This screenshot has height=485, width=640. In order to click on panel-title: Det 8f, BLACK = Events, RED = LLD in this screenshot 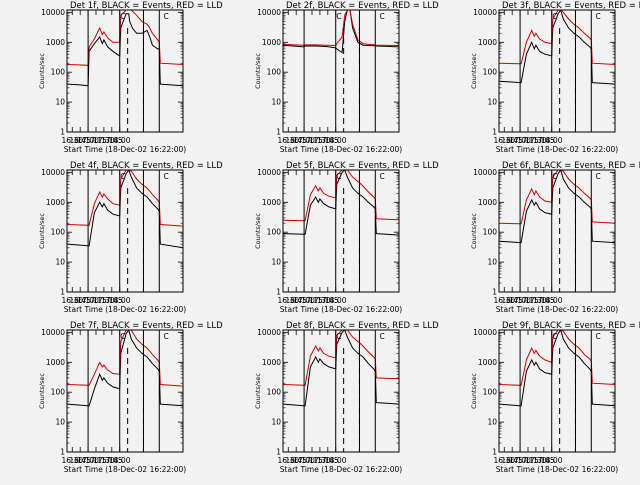, I will do `click(362, 326)`.